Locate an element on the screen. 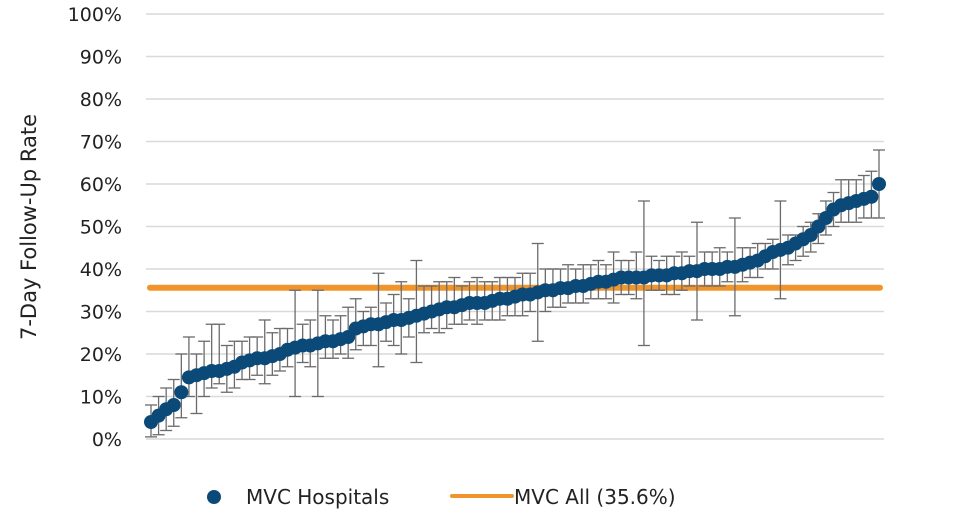 The image size is (956, 521). y-tick-label: 30% is located at coordinates (101, 313).